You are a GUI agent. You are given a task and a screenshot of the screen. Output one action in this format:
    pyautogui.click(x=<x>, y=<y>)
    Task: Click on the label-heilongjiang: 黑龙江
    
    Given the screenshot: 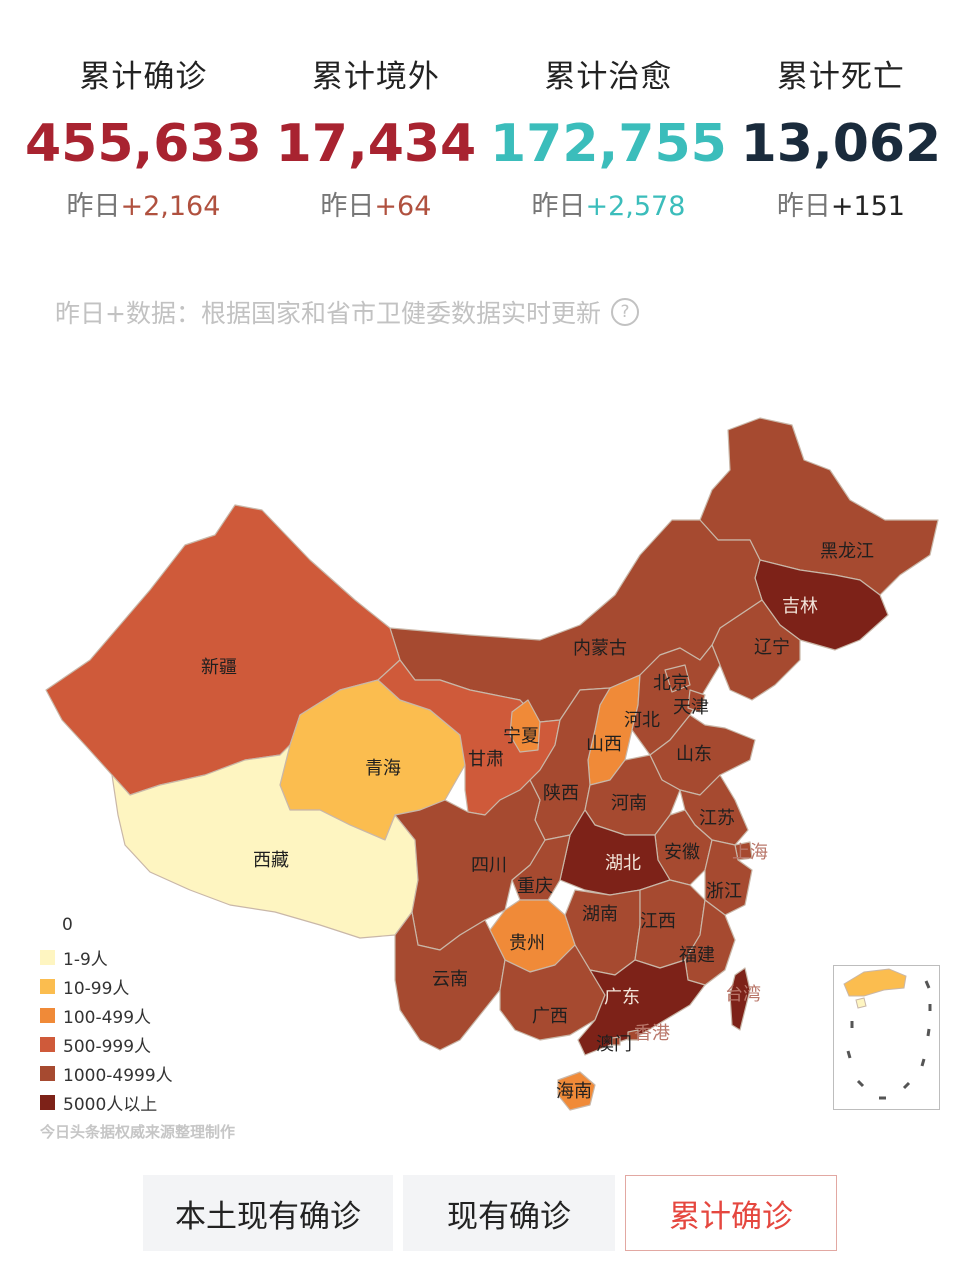 What is the action you would take?
    pyautogui.click(x=847, y=551)
    